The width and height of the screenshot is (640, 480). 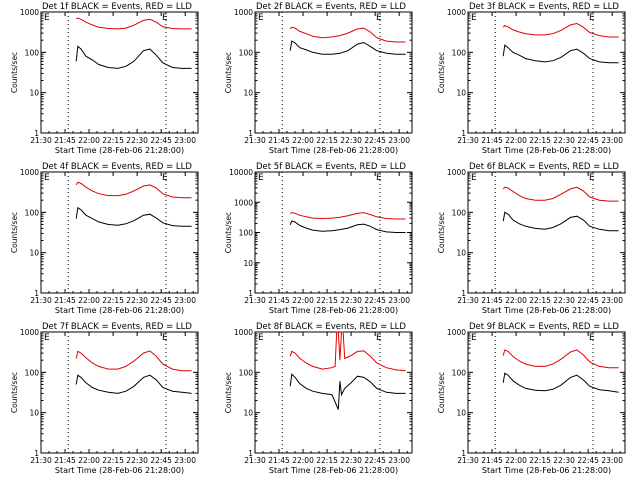 I want to click on panel-title: Det 1f BLACK = Events, RED = LLD, so click(x=117, y=7).